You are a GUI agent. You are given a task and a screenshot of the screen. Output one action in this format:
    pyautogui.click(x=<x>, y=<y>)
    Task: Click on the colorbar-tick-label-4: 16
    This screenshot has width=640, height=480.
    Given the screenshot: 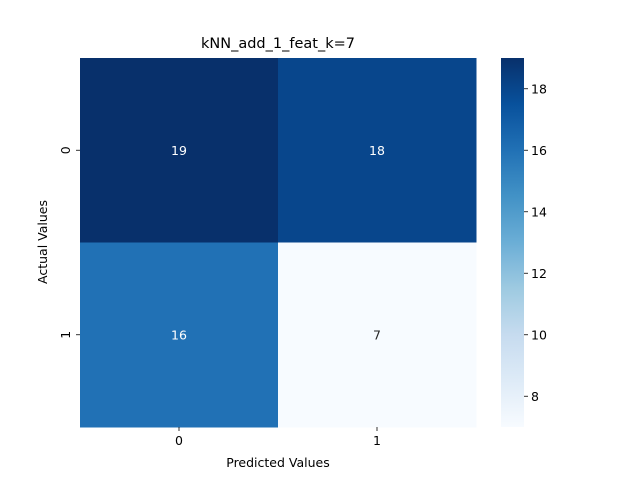 What is the action you would take?
    pyautogui.click(x=539, y=150)
    